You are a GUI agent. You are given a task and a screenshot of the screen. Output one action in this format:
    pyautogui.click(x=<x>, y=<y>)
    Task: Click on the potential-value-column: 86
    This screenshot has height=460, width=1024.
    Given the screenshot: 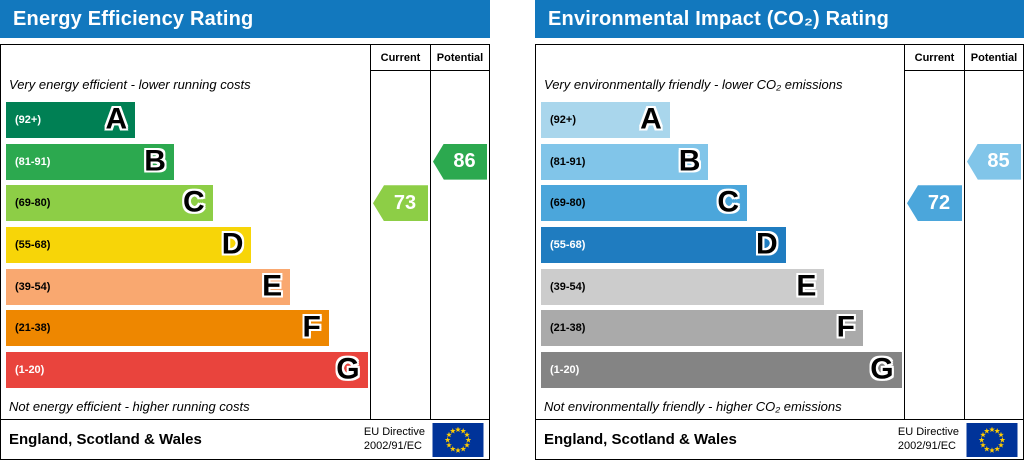 What is the action you would take?
    pyautogui.click(x=459, y=245)
    